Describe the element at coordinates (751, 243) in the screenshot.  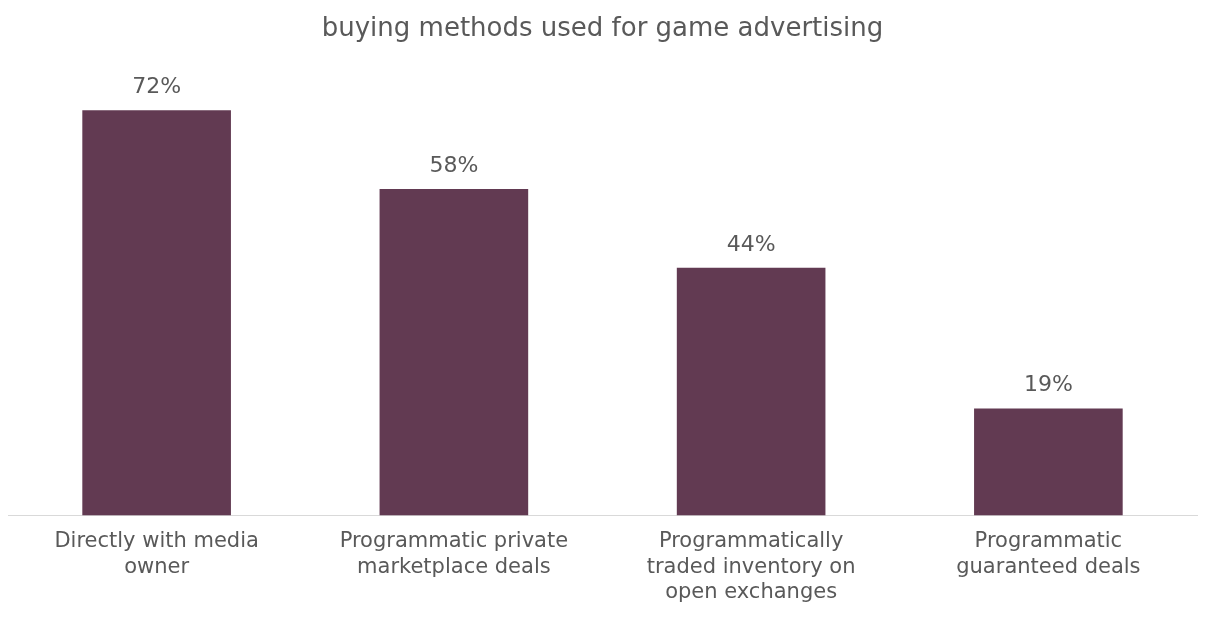
I see `data-label: 44%` at that location.